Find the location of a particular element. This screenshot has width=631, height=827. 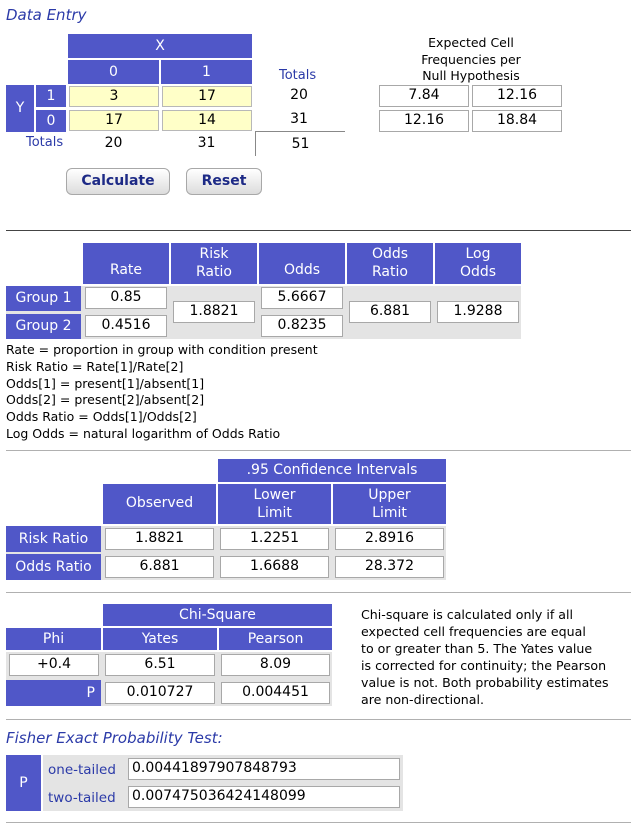

chi-note-line: is corrected for continuity; the Pearson is located at coordinates (484, 665).